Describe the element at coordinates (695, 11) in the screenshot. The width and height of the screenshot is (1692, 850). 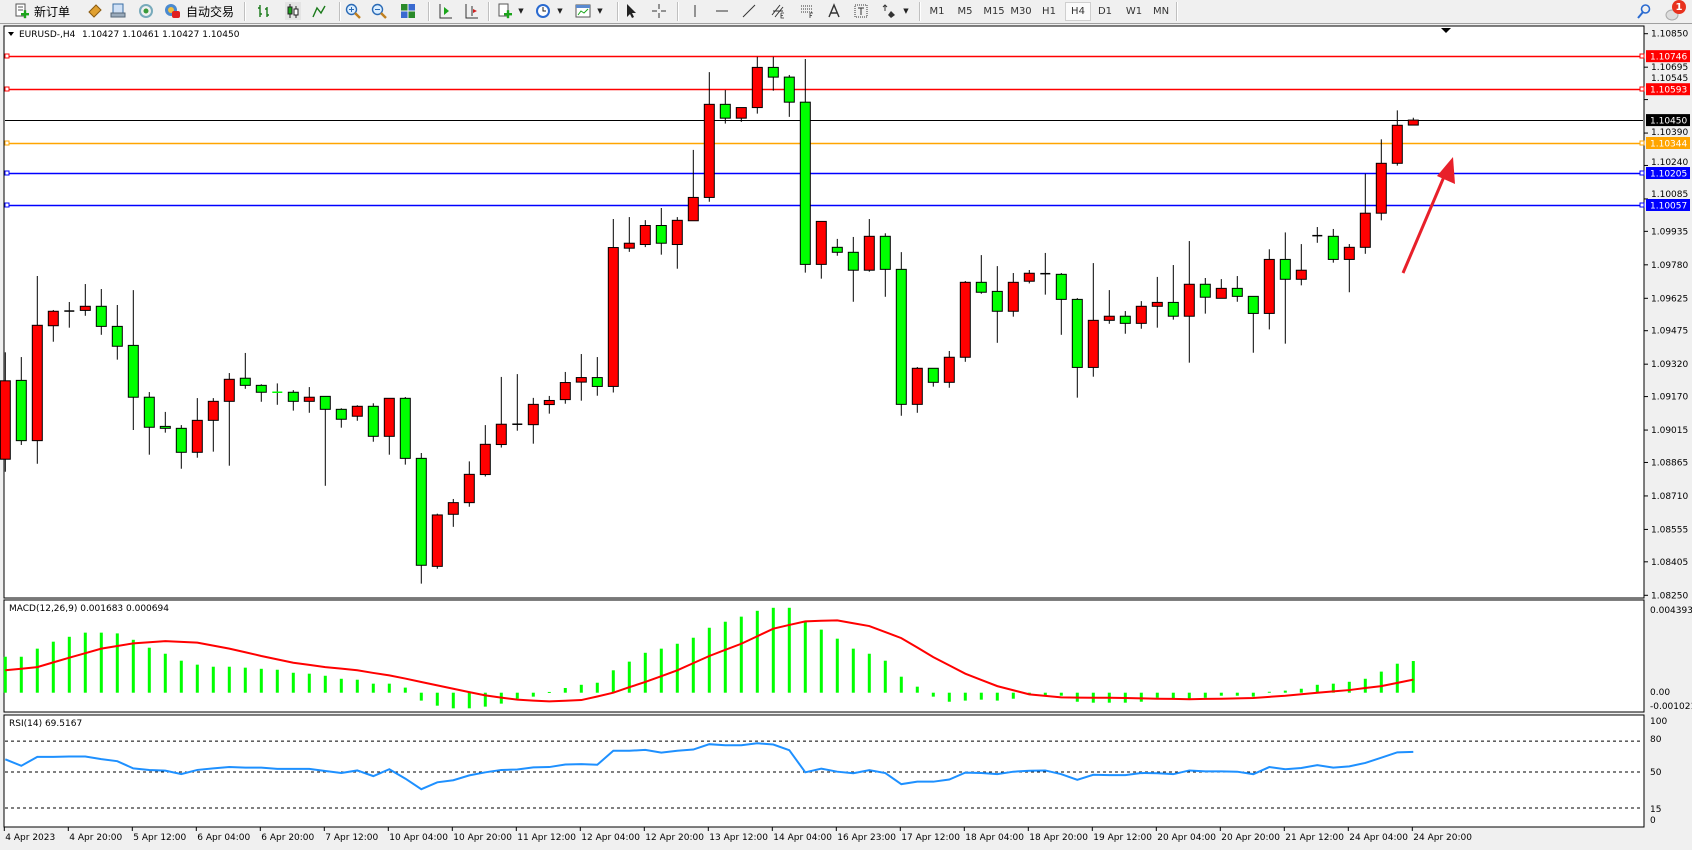
I see `vertical-line-icon` at that location.